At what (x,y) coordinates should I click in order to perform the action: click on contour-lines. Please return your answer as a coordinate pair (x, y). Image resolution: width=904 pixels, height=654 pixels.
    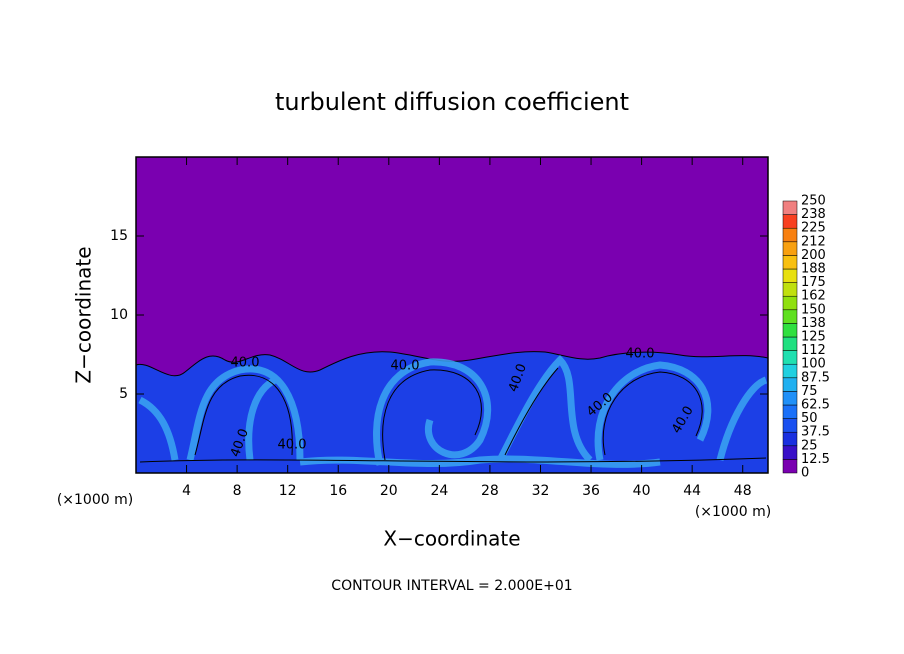
    Looking at the image, I should click on (453, 415).